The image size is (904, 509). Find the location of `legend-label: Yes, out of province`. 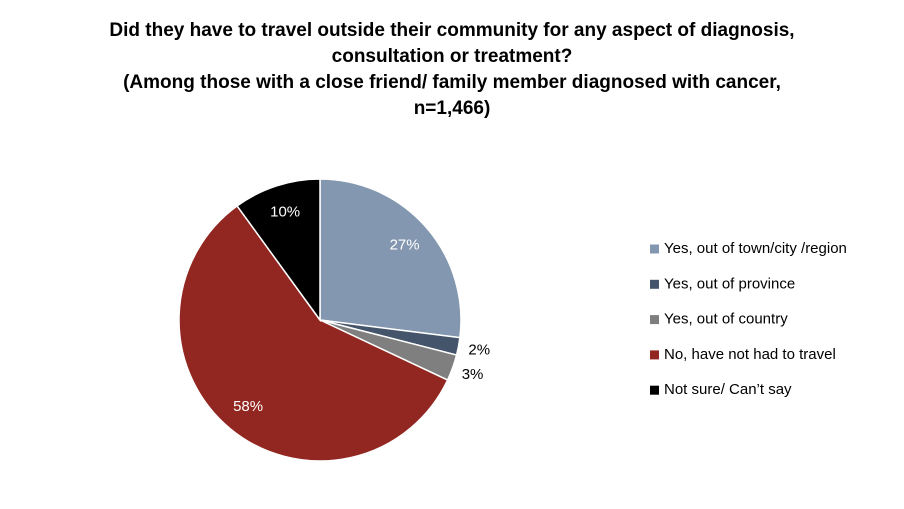

legend-label: Yes, out of province is located at coordinates (729, 283).